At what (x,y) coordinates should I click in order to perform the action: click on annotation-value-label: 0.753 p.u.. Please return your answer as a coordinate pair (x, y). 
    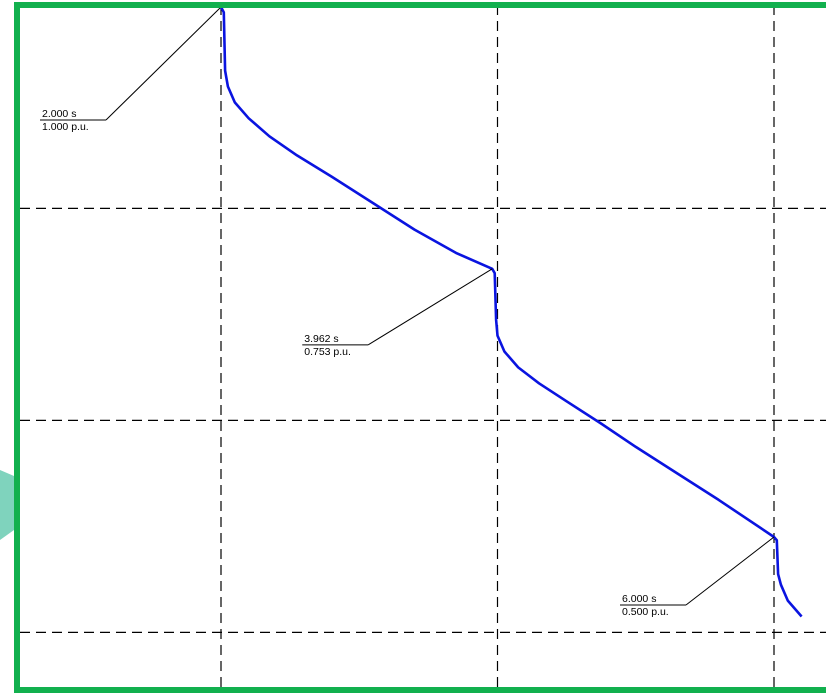
    Looking at the image, I should click on (327, 352).